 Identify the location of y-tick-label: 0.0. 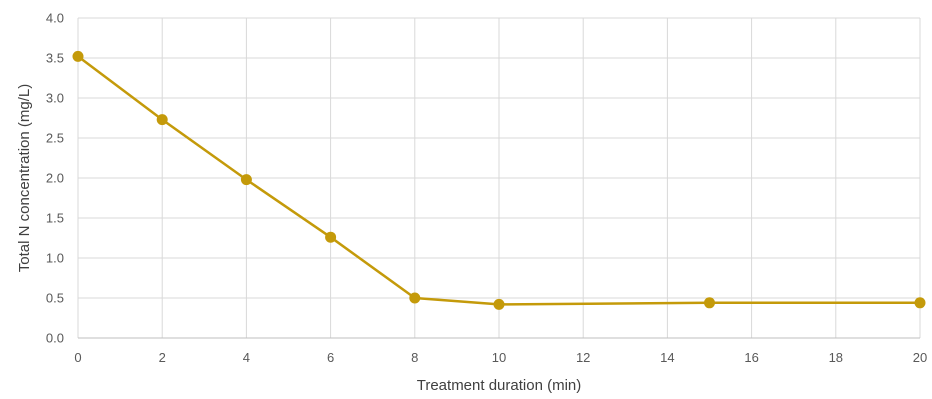
(55, 338).